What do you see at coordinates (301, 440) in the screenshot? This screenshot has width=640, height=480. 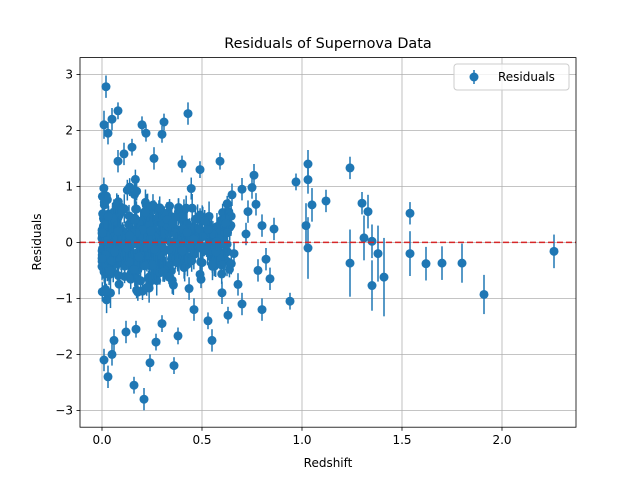 I see `x-tick-label: 1.0` at bounding box center [301, 440].